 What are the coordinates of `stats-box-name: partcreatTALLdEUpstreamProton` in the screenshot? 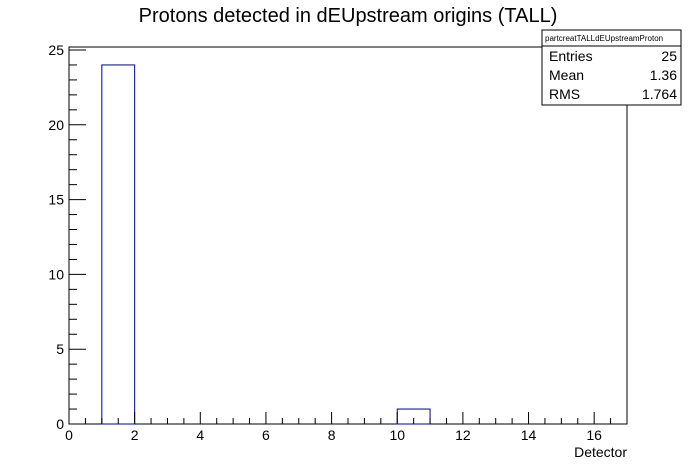 It's located at (604, 38).